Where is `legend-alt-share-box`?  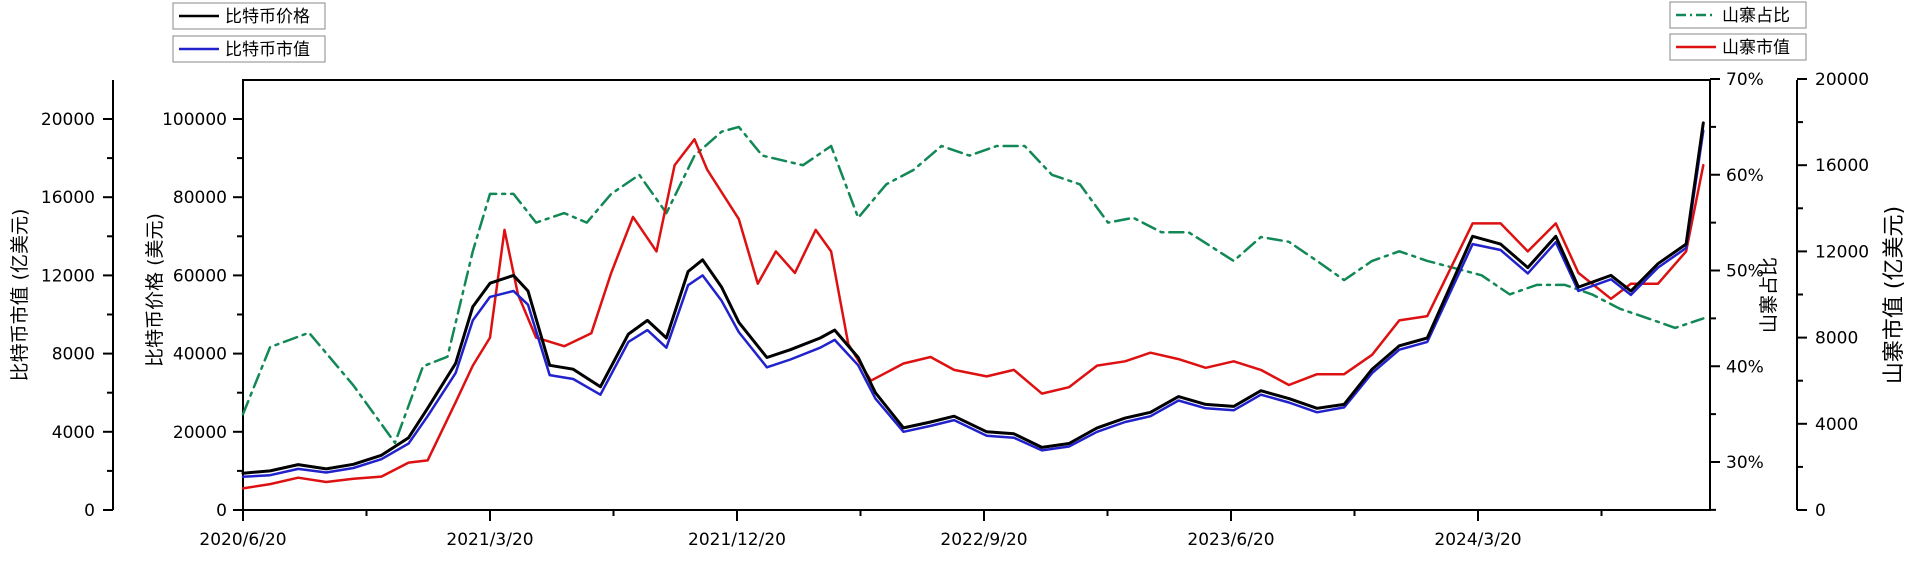 legend-alt-share-box is located at coordinates (1738, 15).